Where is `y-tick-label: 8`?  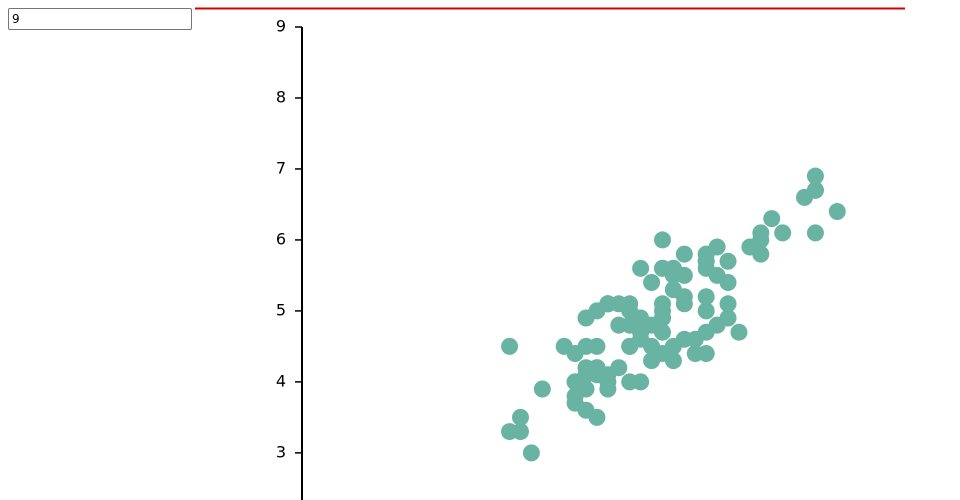
y-tick-label: 8 is located at coordinates (281, 96).